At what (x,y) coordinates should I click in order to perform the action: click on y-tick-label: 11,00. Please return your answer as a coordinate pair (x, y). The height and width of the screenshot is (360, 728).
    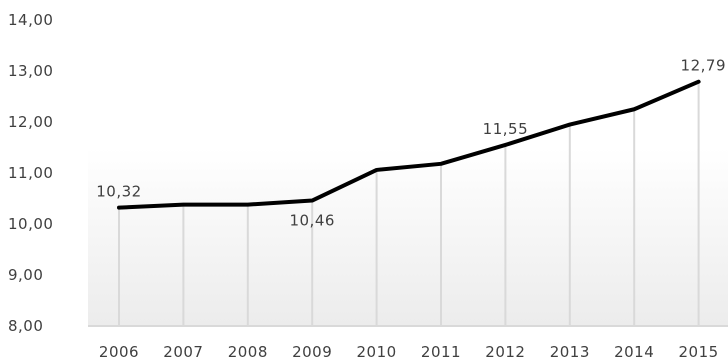
    Looking at the image, I should click on (30, 173).